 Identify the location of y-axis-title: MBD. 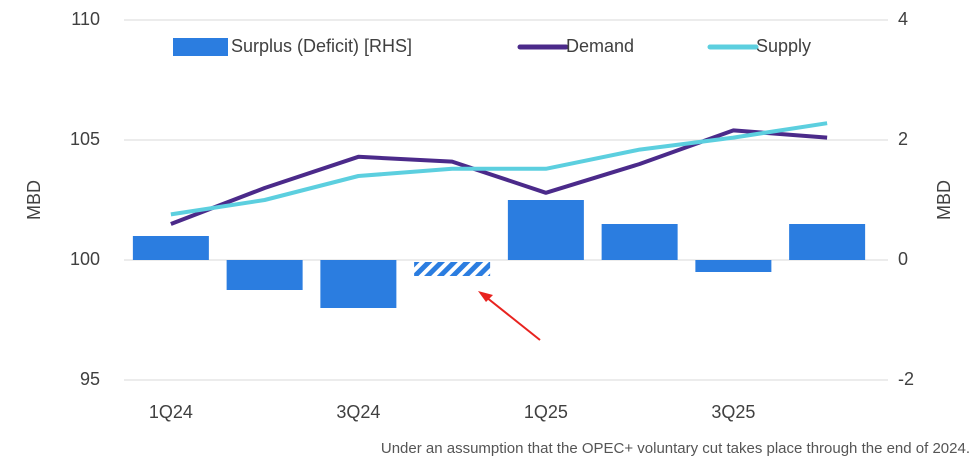
(34, 200).